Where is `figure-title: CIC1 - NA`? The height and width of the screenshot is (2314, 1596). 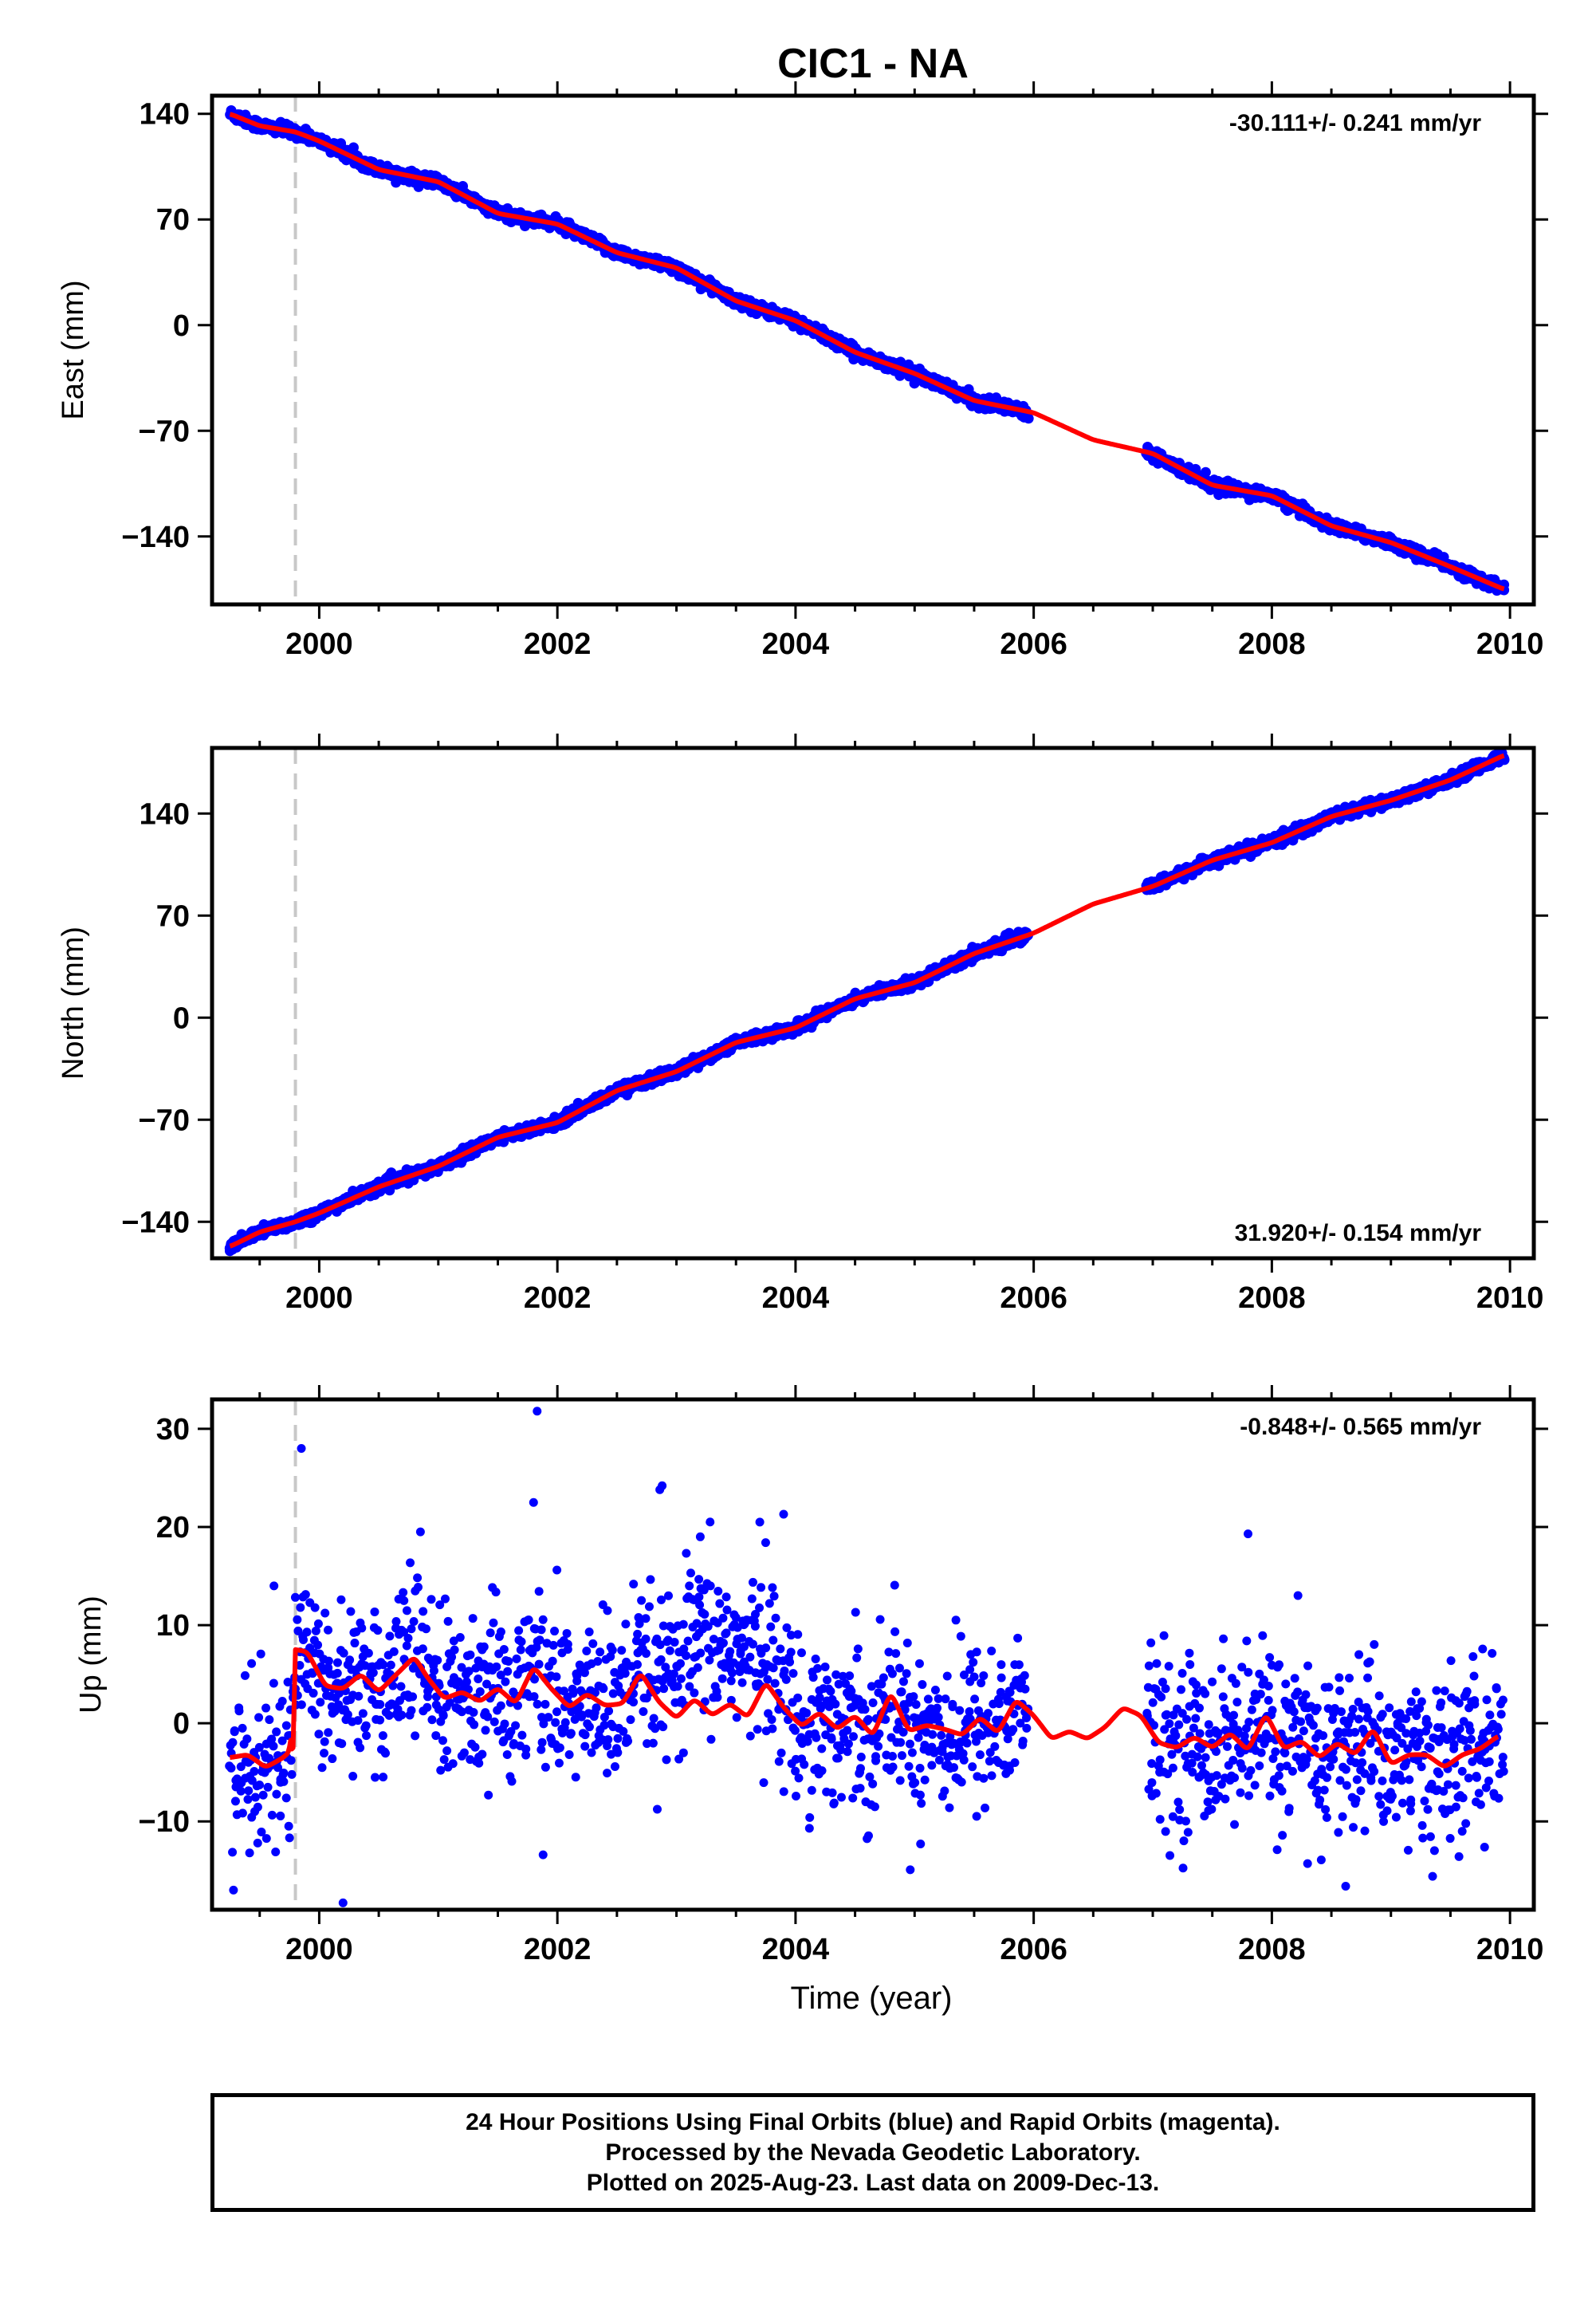 figure-title: CIC1 - NA is located at coordinates (873, 64).